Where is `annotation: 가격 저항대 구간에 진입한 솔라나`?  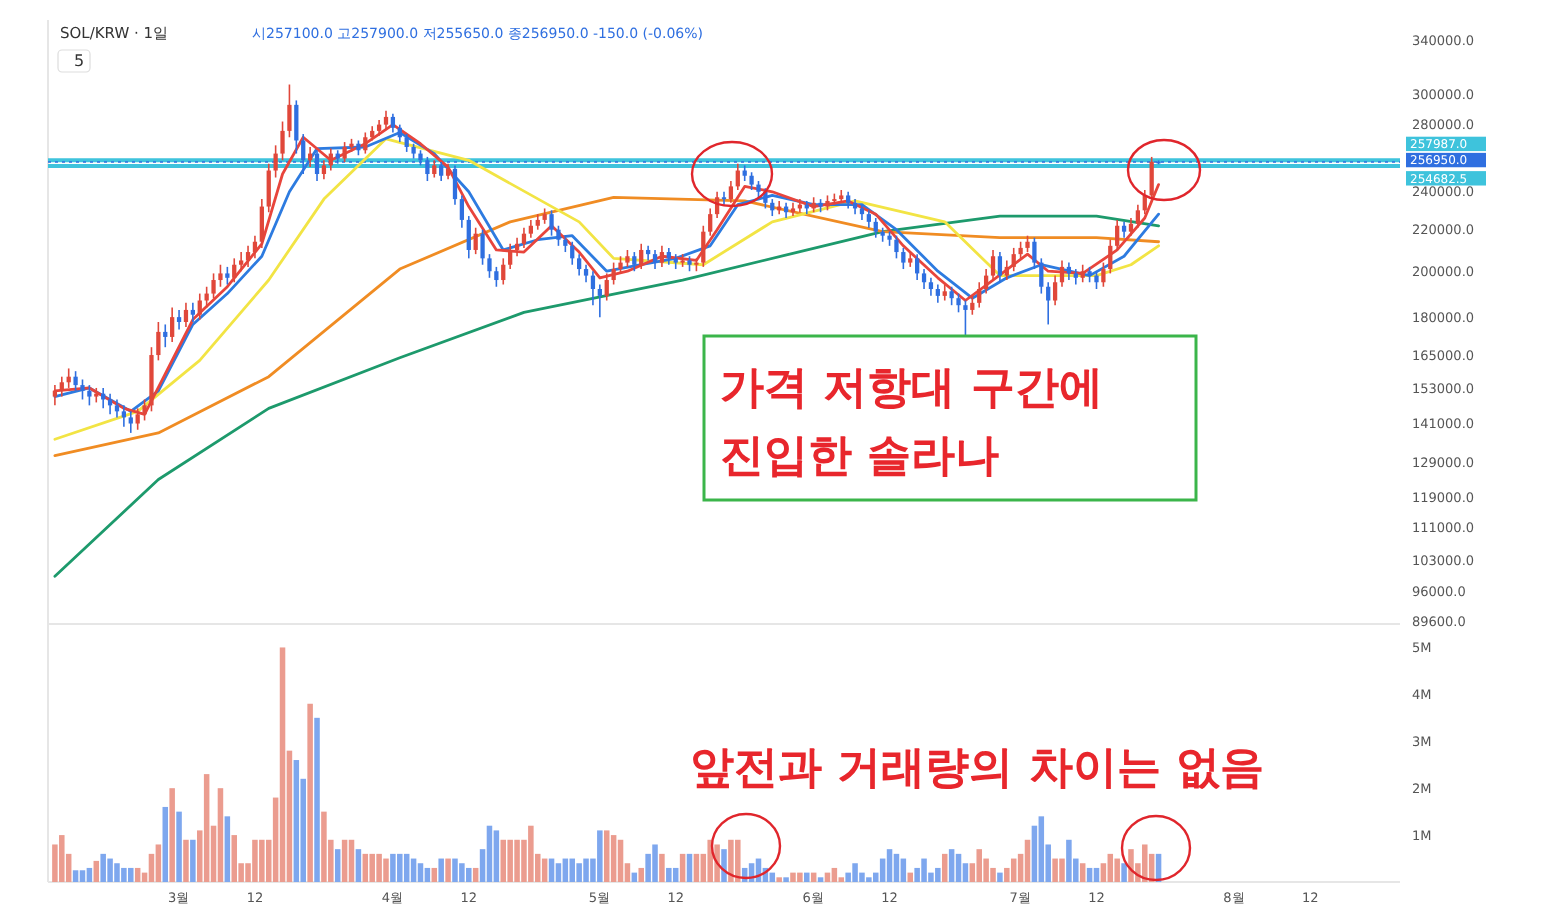 annotation: 가격 저항대 구간에 진입한 솔라나 is located at coordinates (911, 423).